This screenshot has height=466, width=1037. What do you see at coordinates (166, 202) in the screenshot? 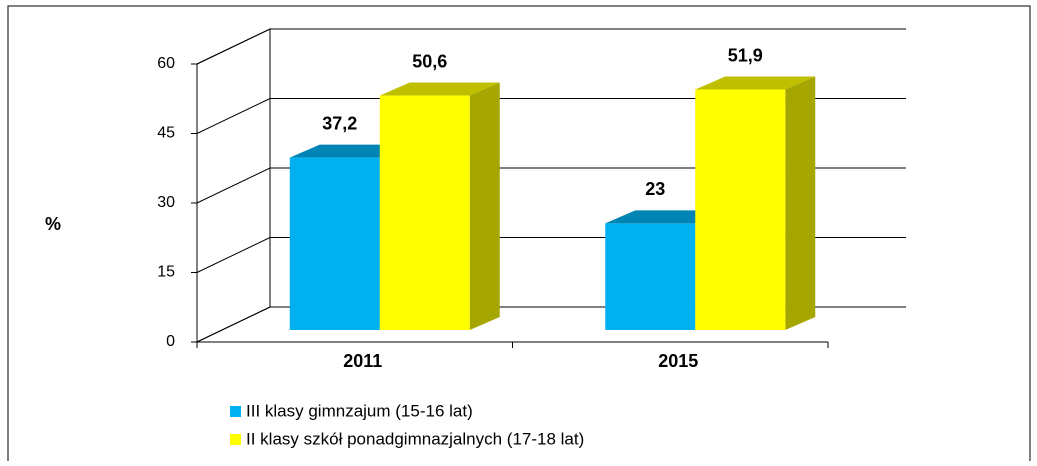
I see `y-tick-label: 30` at bounding box center [166, 202].